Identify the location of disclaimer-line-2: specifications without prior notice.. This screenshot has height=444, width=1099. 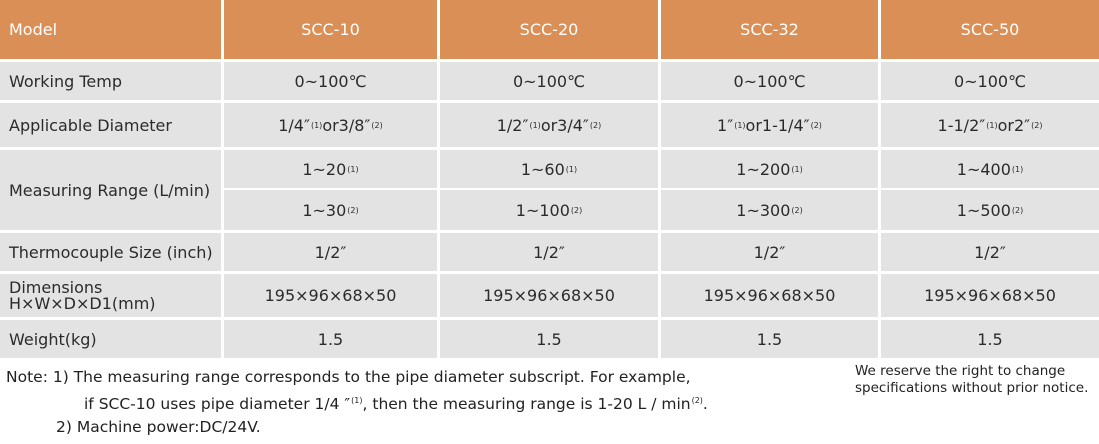
(972, 388).